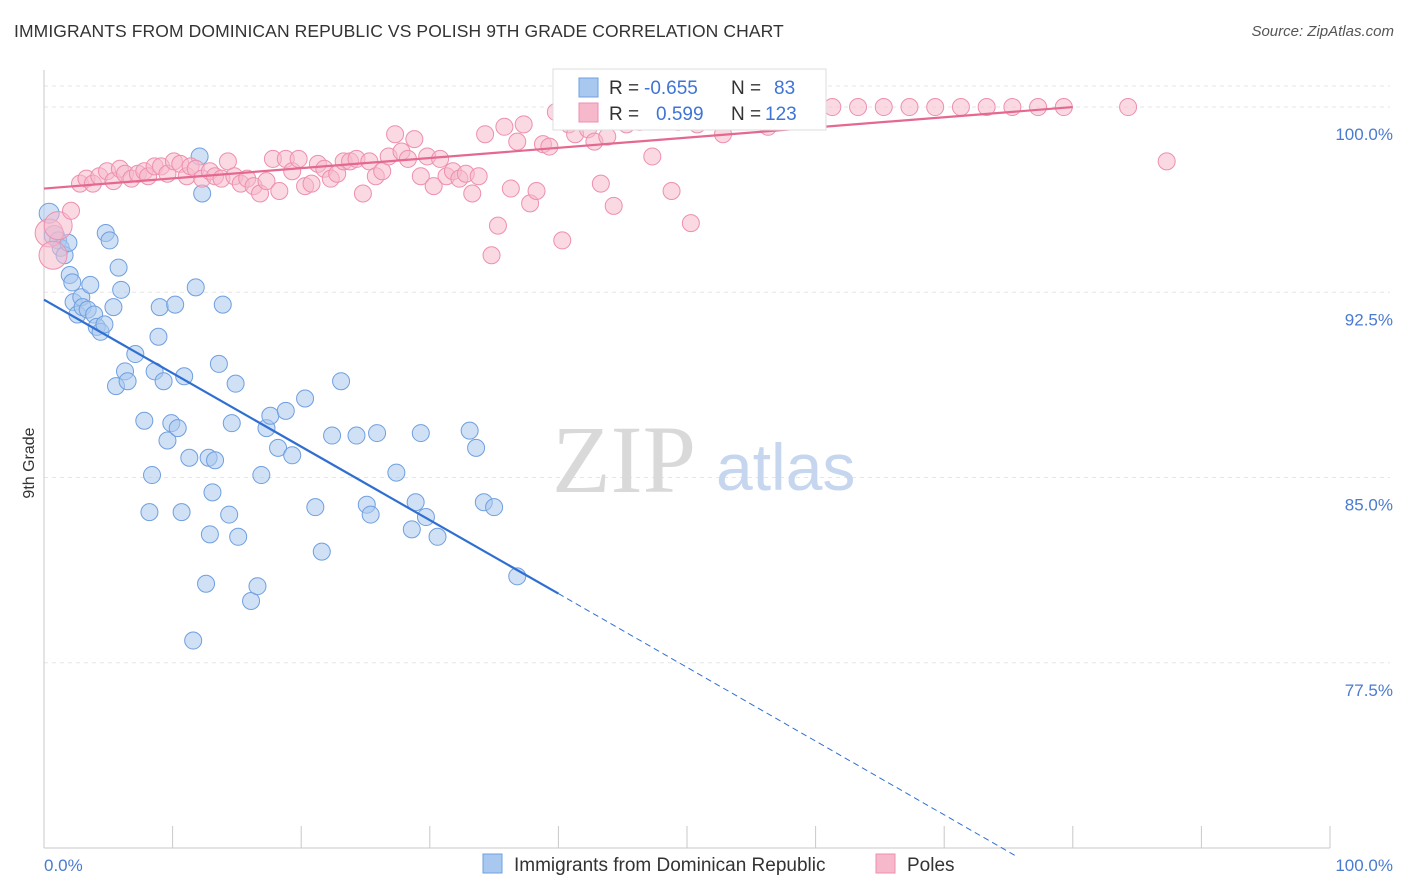  Describe the element at coordinates (680, 114) in the screenshot. I see `stats-r-value-pink: 0.599` at that location.